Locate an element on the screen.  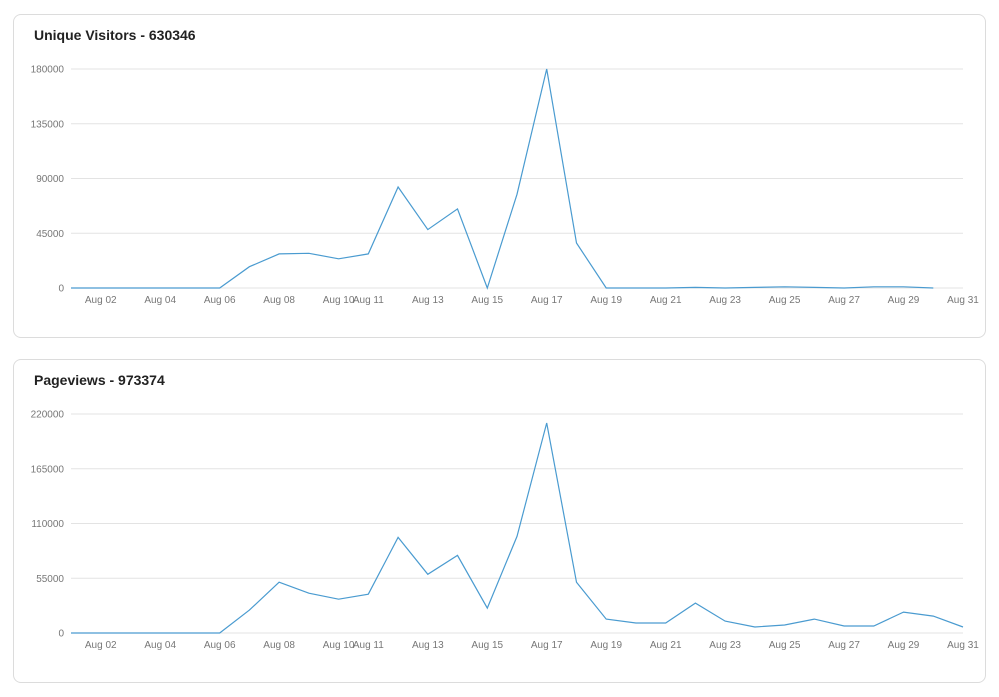
y-tick-label: 55000 is located at coordinates (50, 579).